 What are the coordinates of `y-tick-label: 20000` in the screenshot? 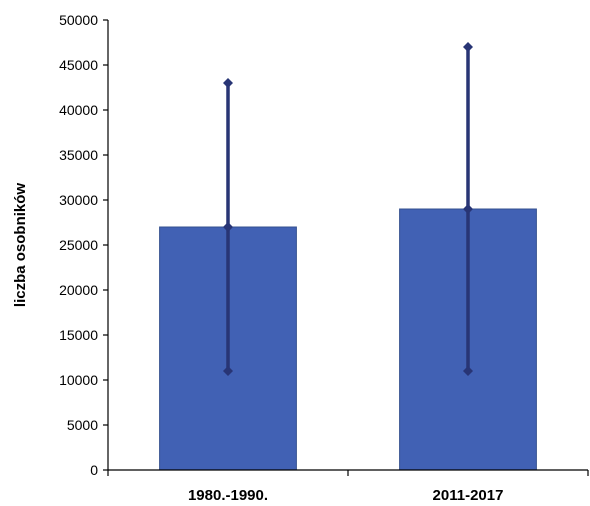 It's located at (78, 290).